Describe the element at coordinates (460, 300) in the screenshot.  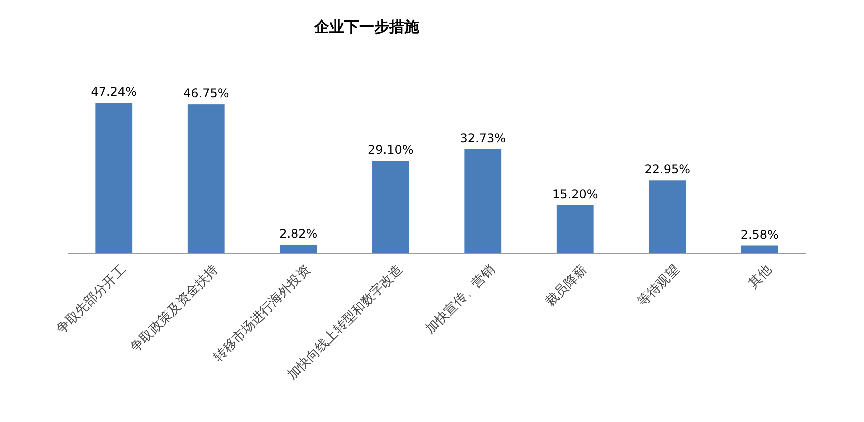
I see `x-tick-label: 加快宣传、营销` at that location.